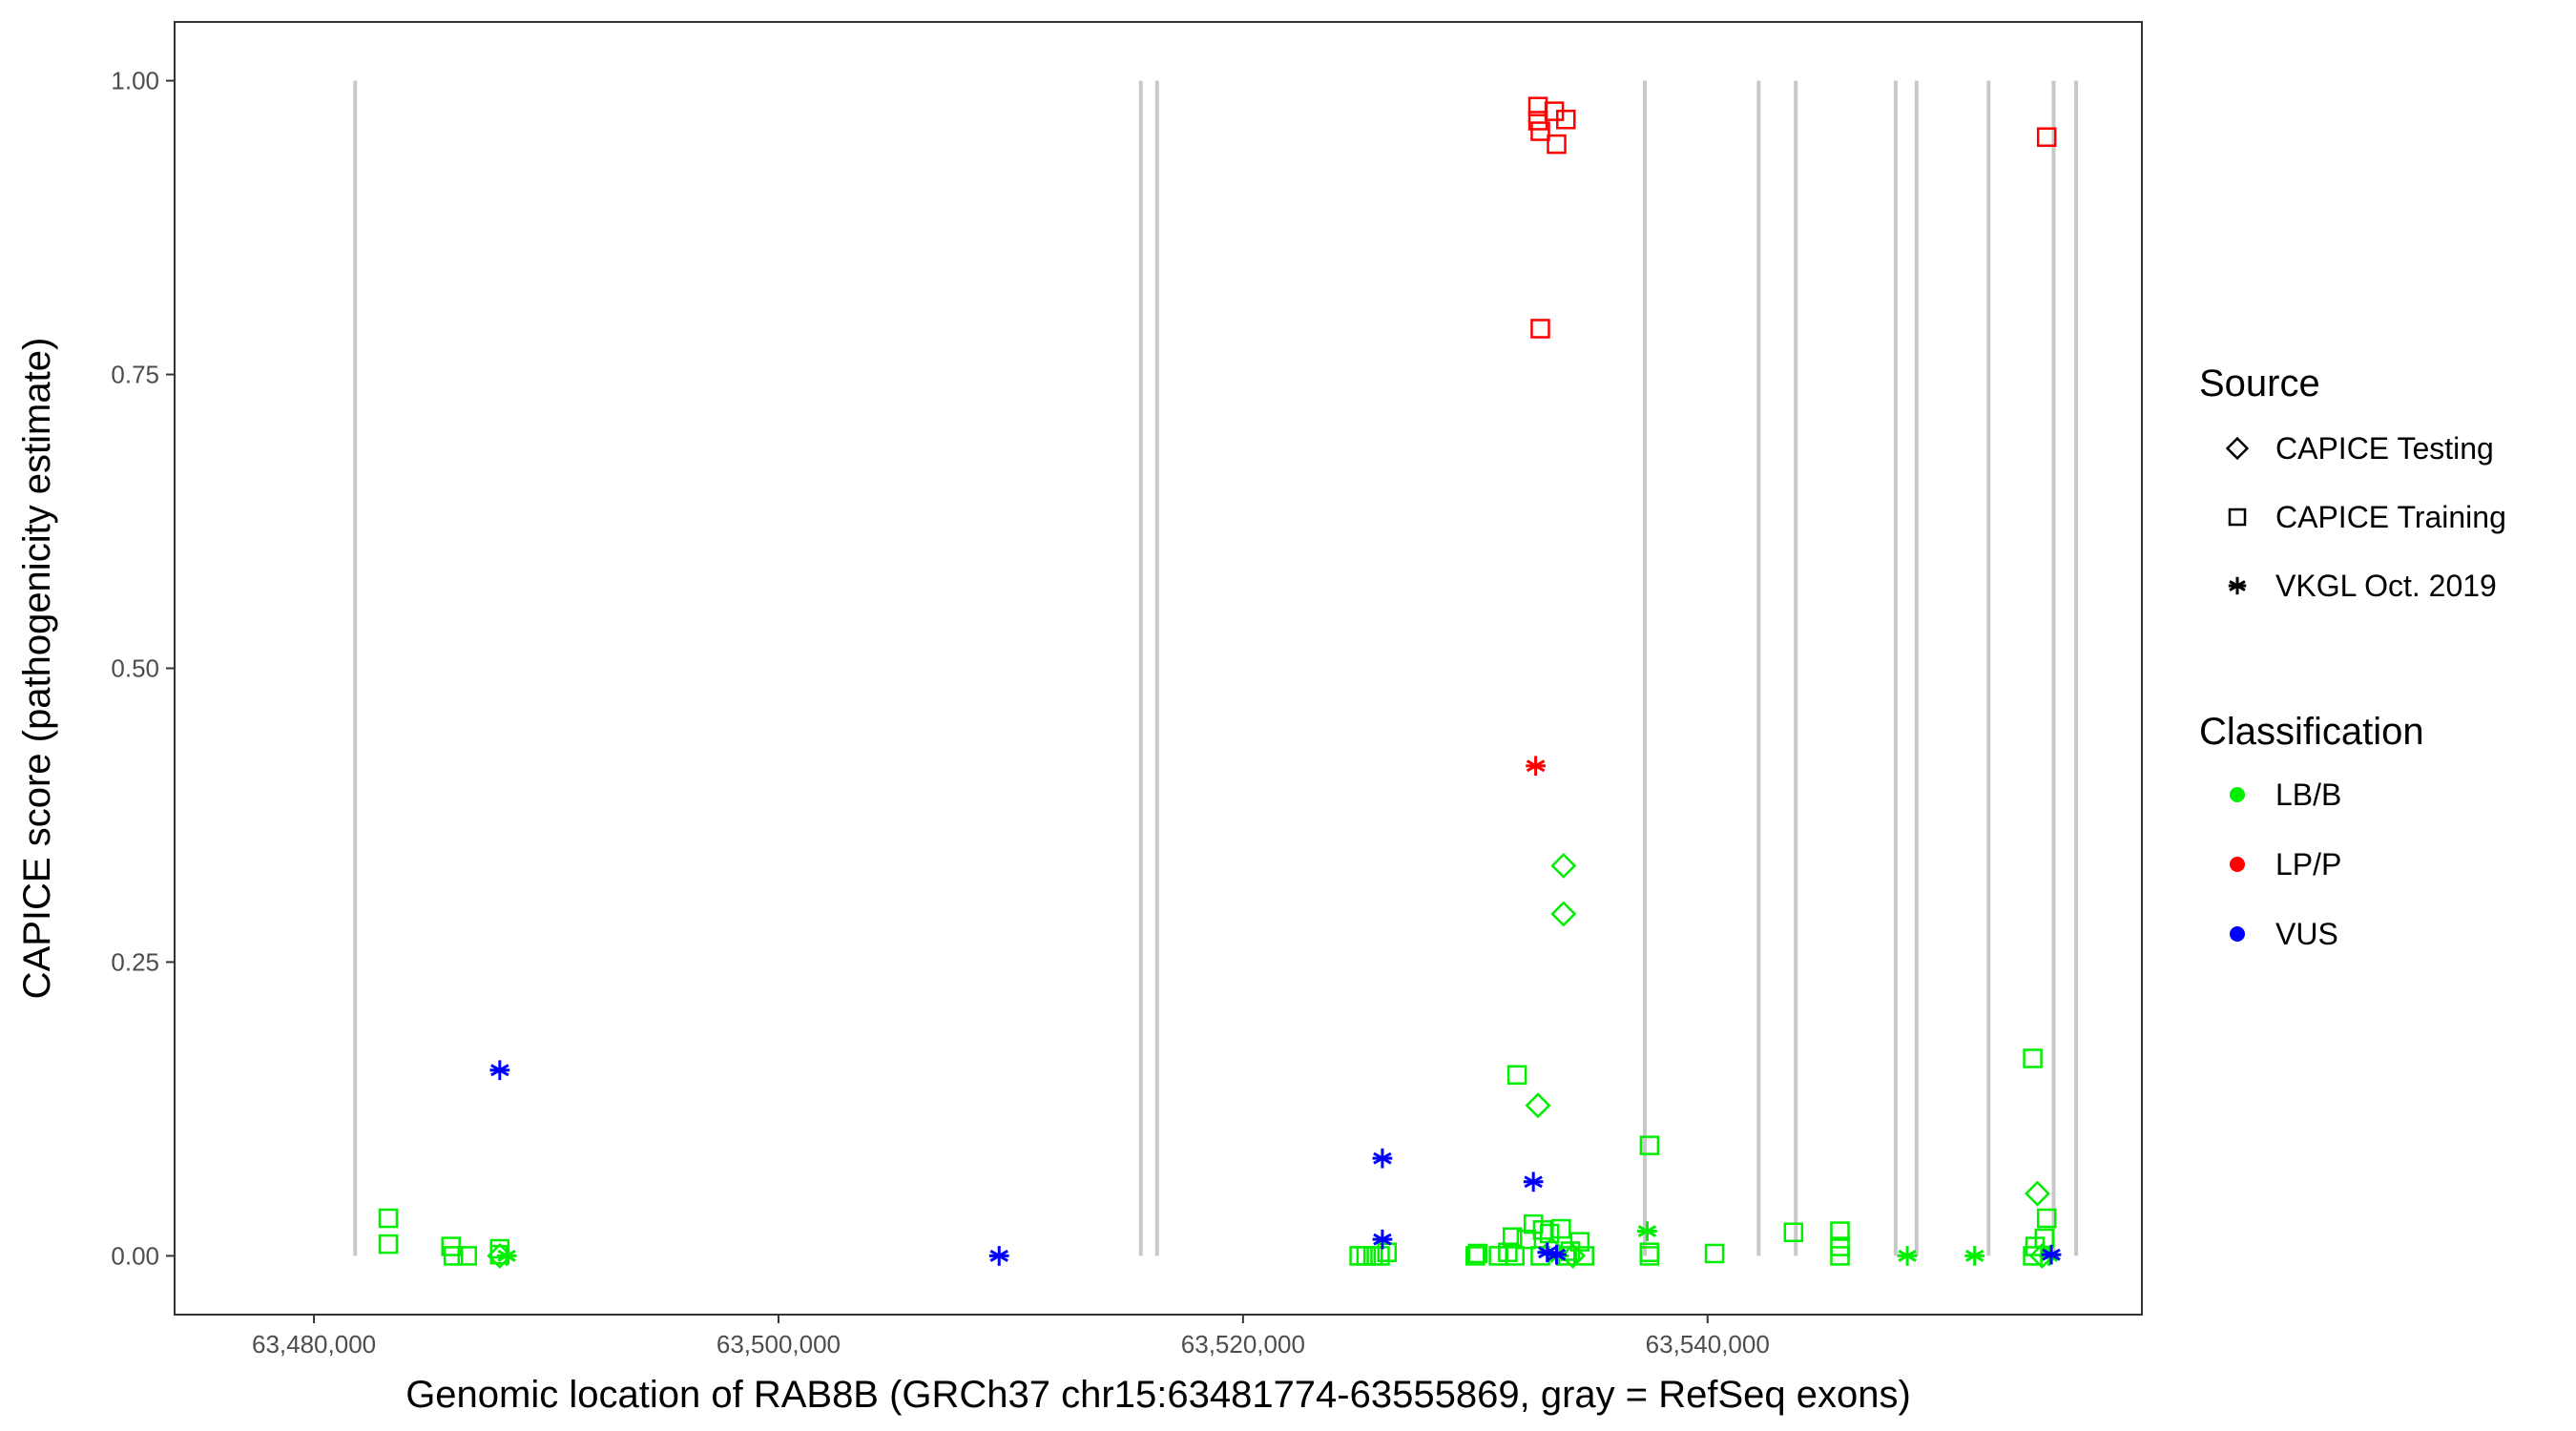 The image size is (2576, 1431). Describe the element at coordinates (2237, 448) in the screenshot. I see `legend-key-testing` at that location.